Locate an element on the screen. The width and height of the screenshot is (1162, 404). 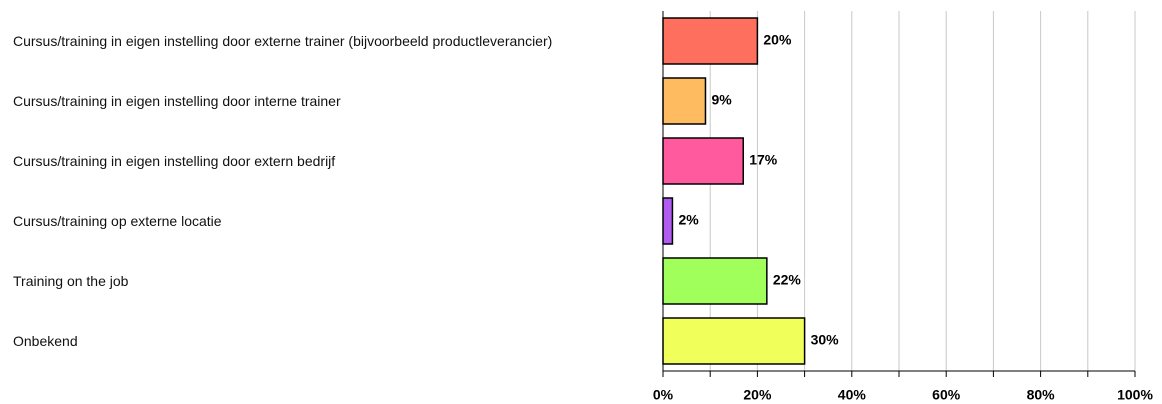
x-tick-label: 20% is located at coordinates (757, 395).